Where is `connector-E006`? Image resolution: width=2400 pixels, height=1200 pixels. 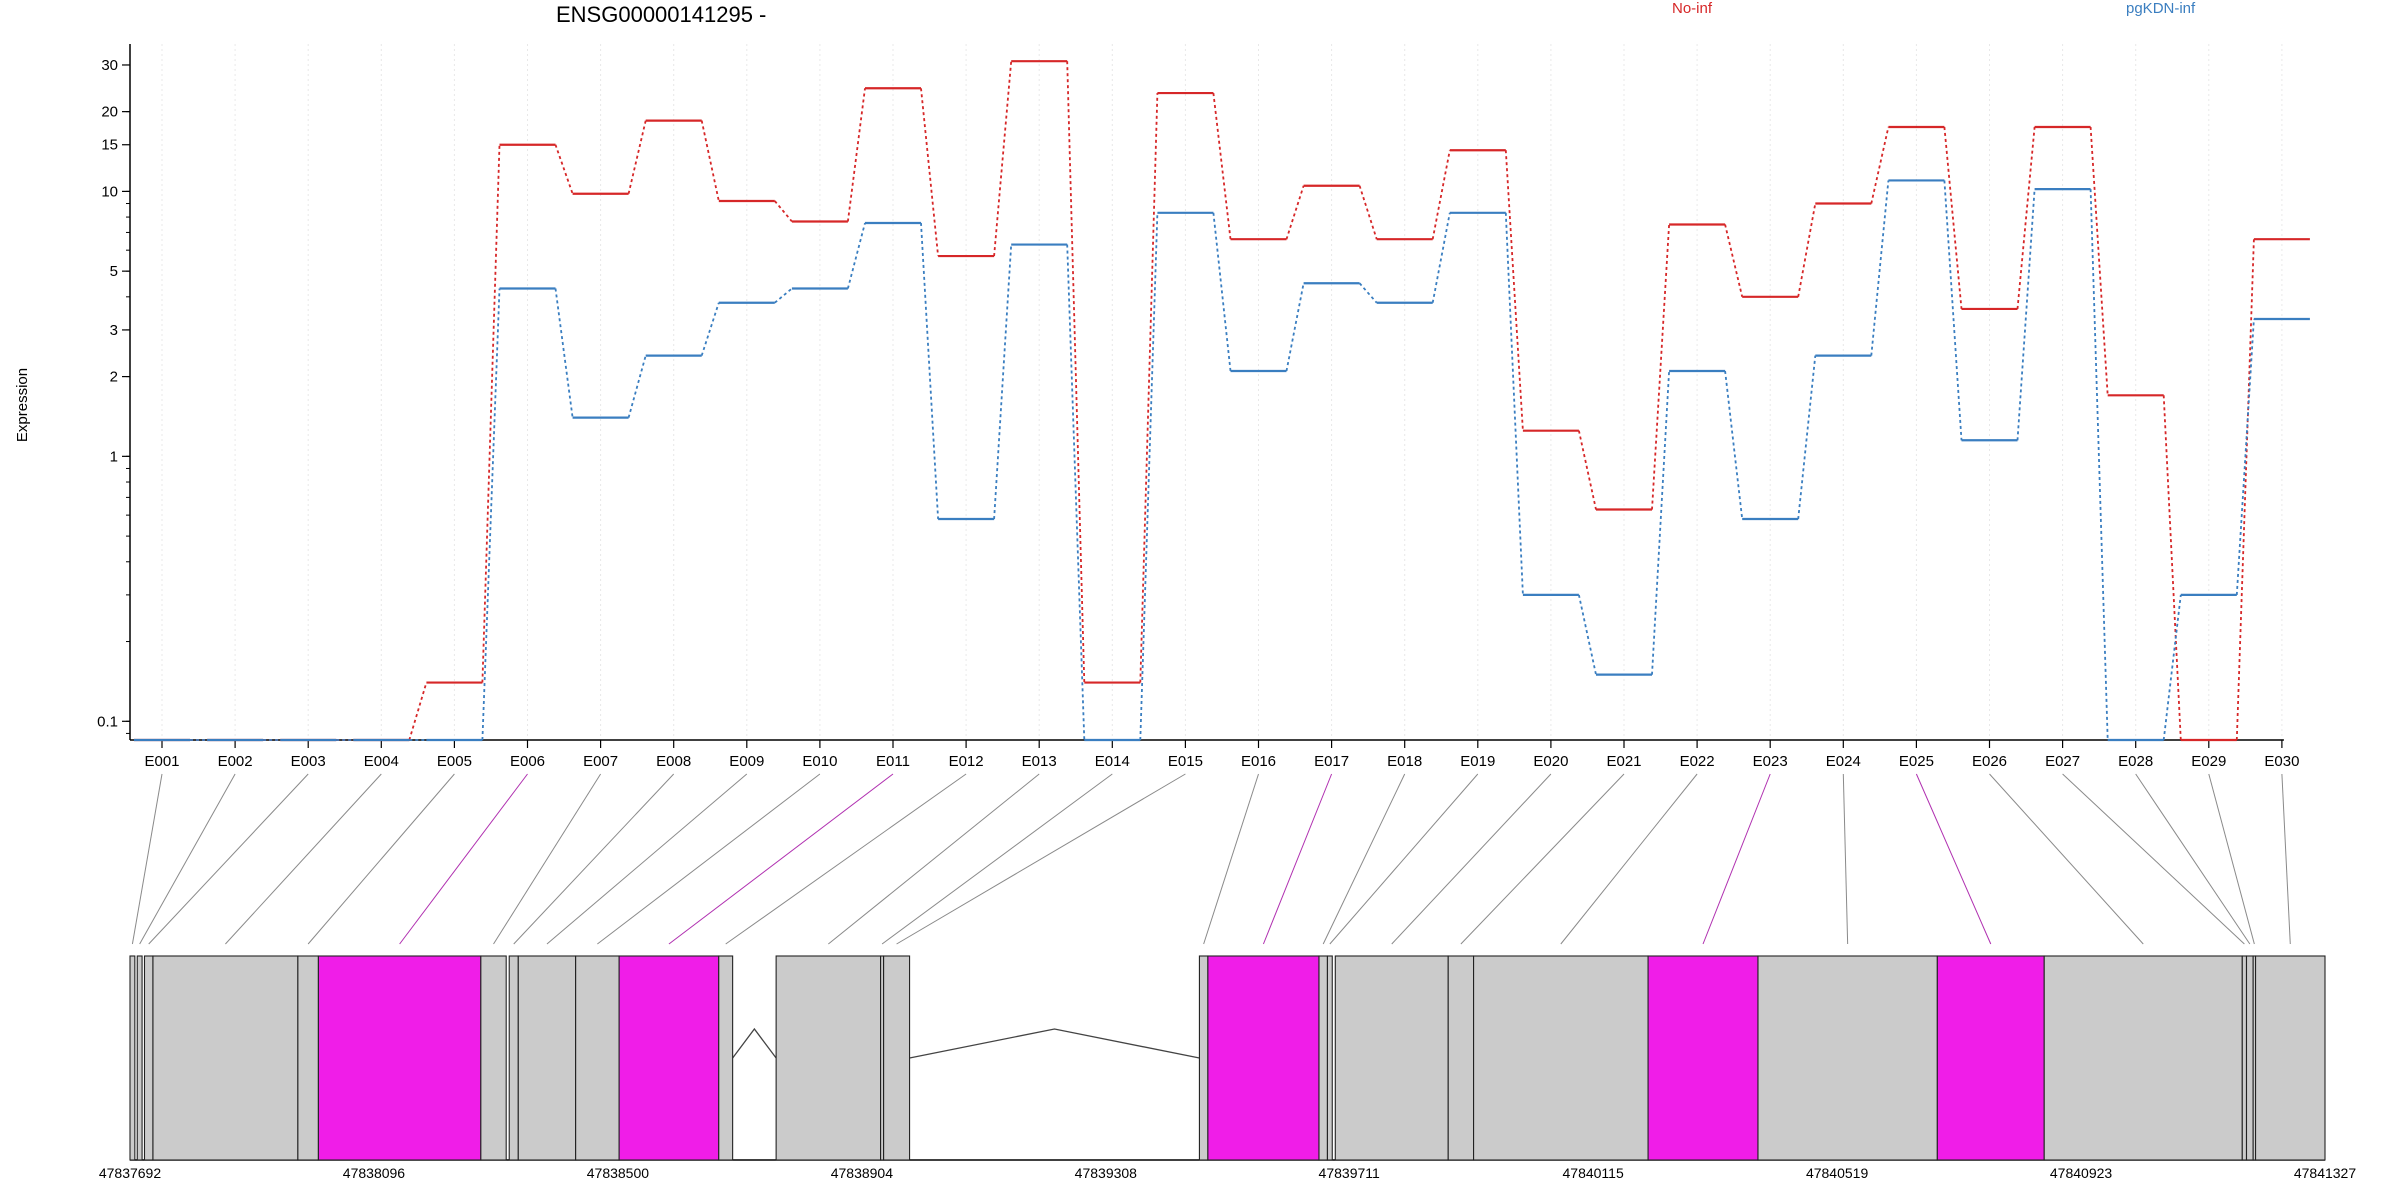 connector-E006 is located at coordinates (463, 859).